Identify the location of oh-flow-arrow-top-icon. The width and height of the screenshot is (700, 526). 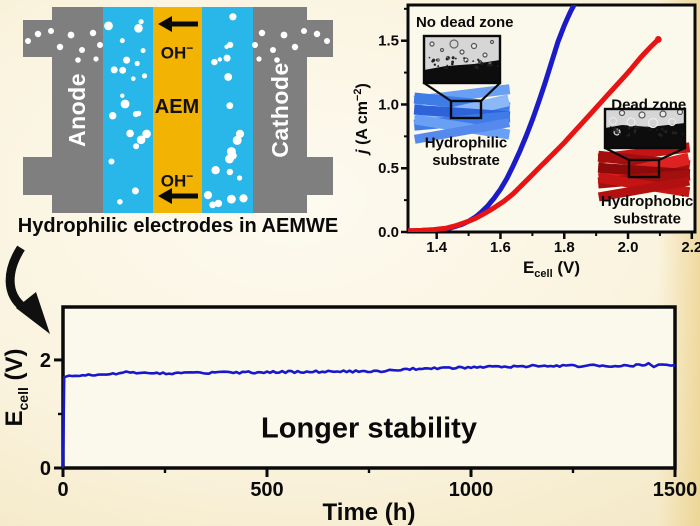
(178, 24).